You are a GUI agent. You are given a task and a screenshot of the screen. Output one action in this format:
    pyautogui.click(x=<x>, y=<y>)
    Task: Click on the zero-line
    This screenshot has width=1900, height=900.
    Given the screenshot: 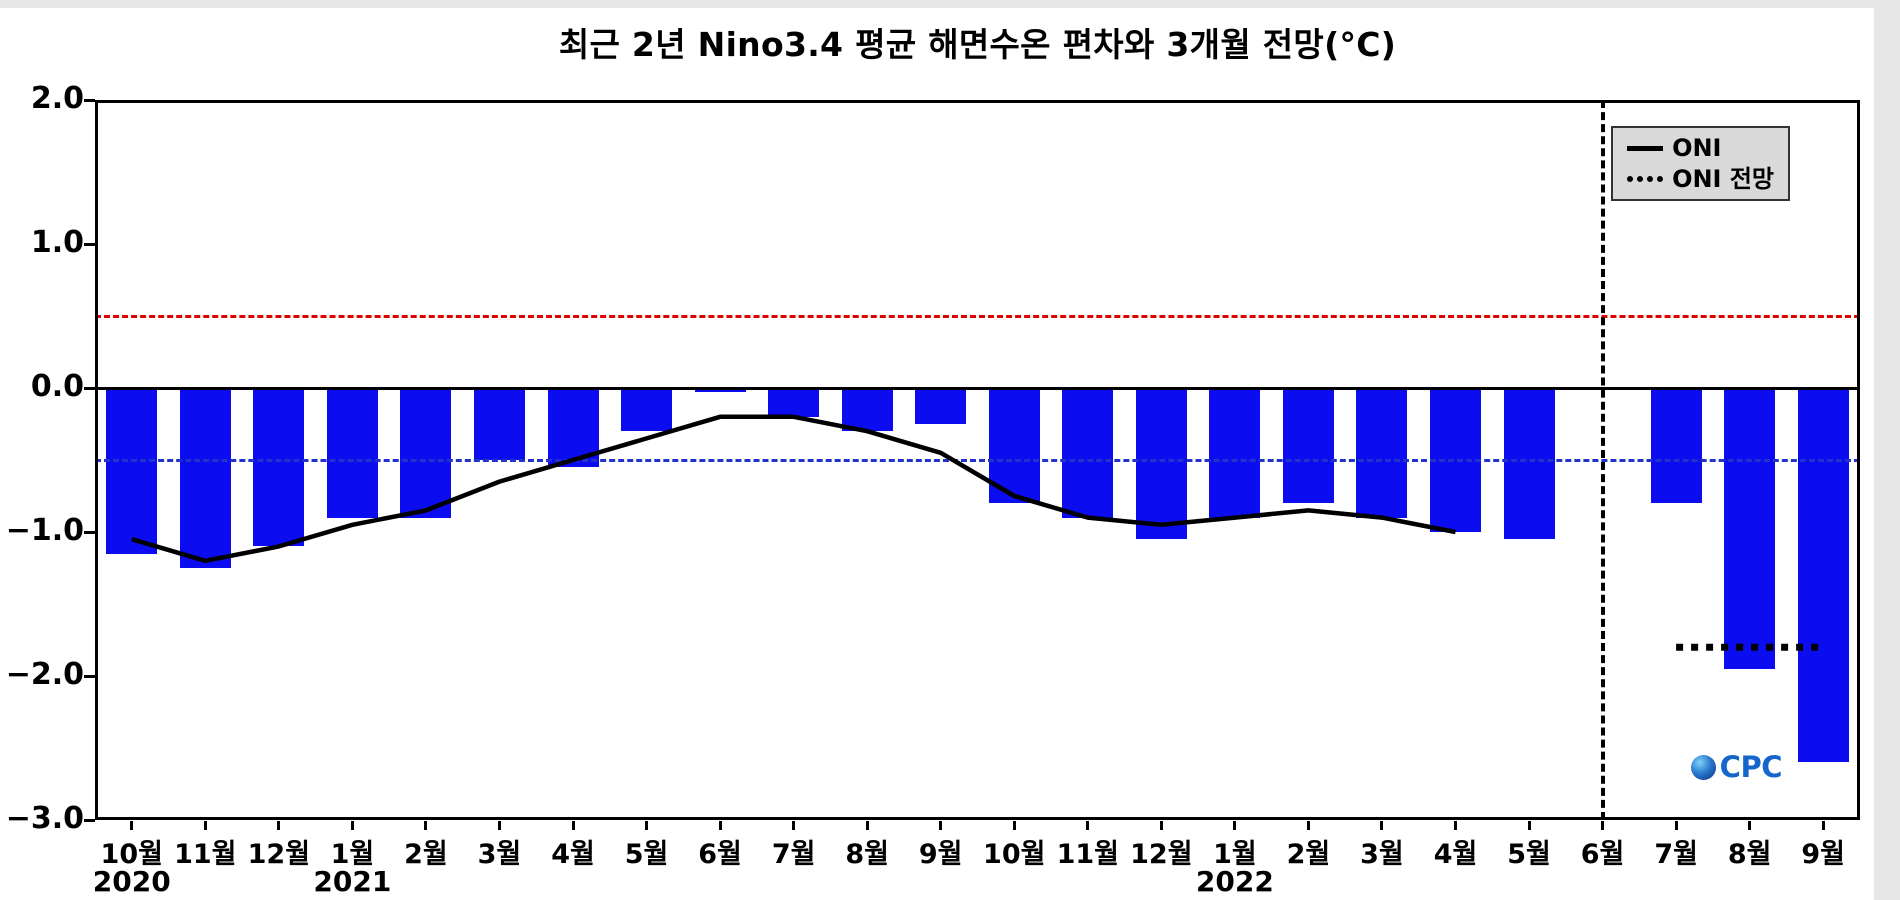 What is the action you would take?
    pyautogui.click(x=977, y=388)
    